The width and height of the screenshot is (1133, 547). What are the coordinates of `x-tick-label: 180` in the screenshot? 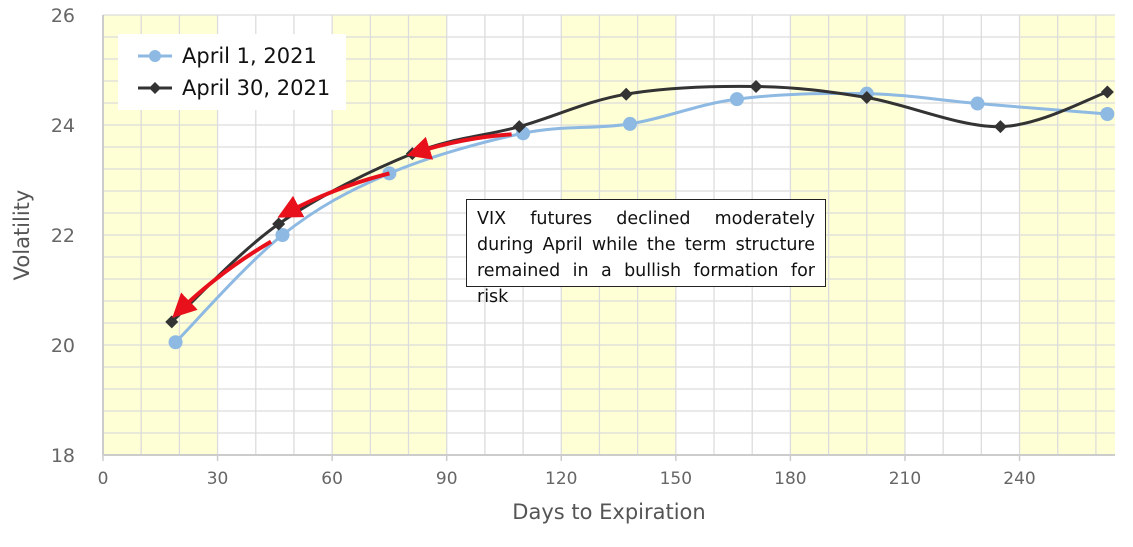 It's located at (790, 479).